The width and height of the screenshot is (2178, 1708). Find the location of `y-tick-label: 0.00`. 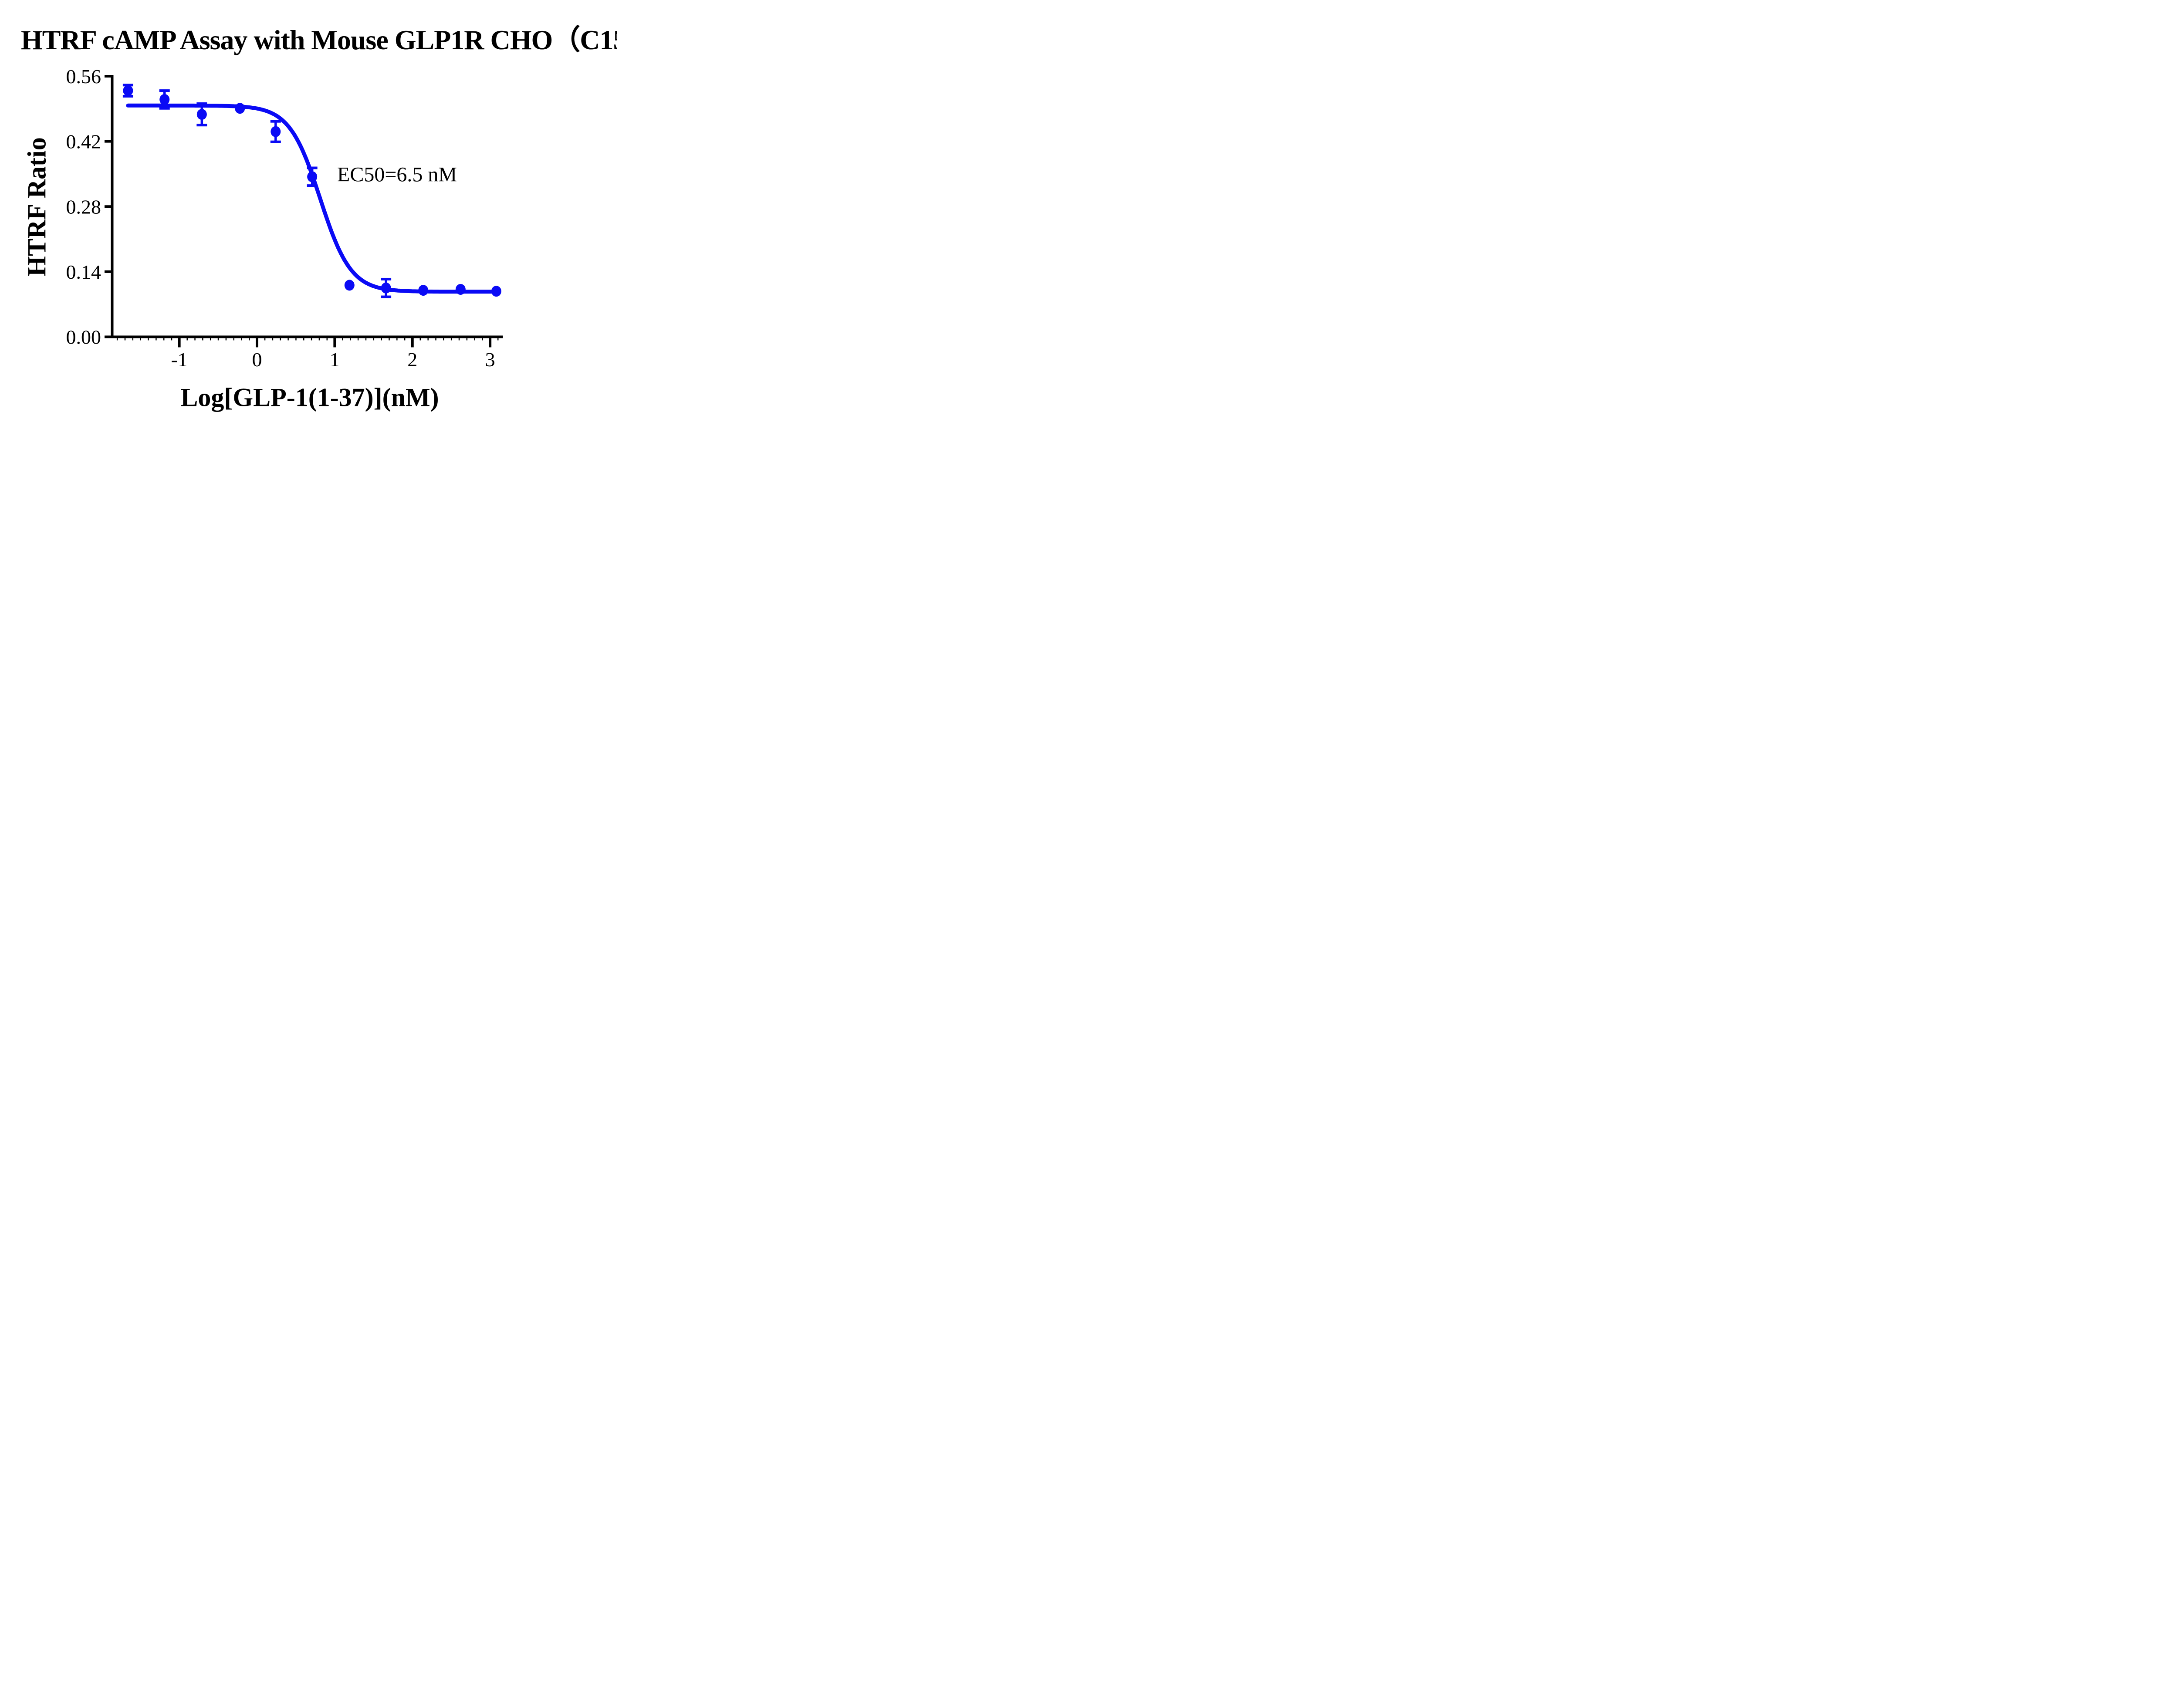

y-tick-label: 0.00 is located at coordinates (83, 337).